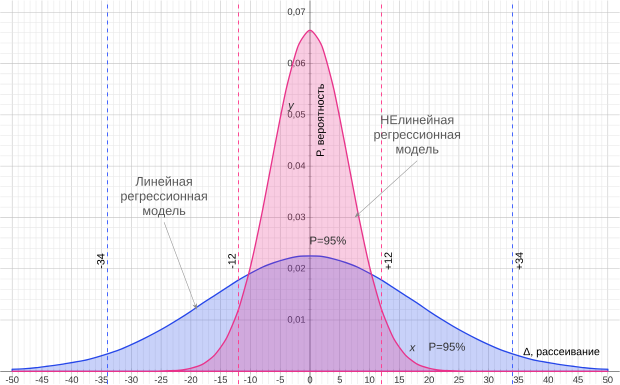 The image size is (620, 385). I want to click on x-tick-label: -35, so click(101, 380).